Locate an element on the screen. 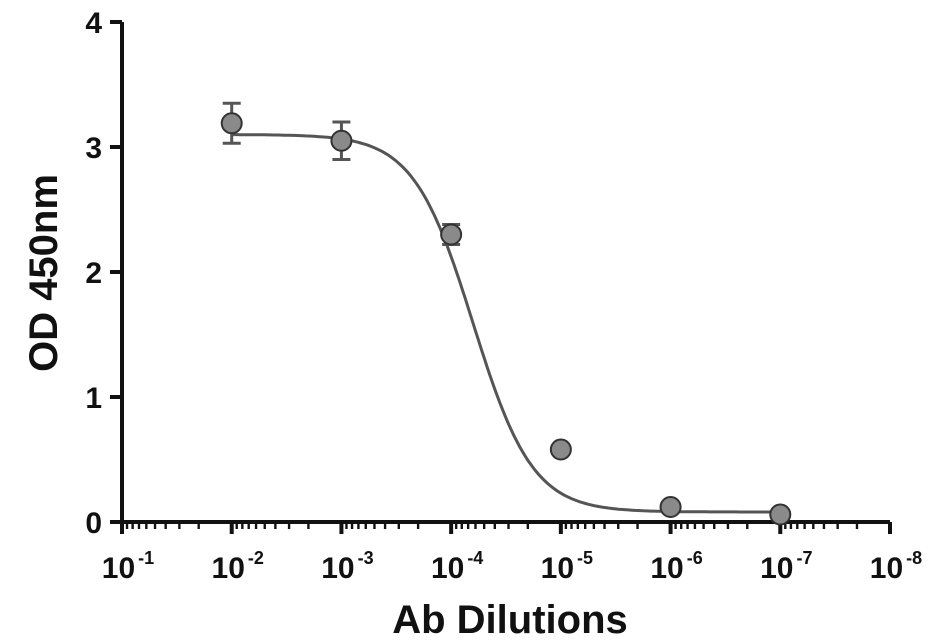 The height and width of the screenshot is (644, 929). x-axis-title: Ab Dilutions is located at coordinates (510, 620).